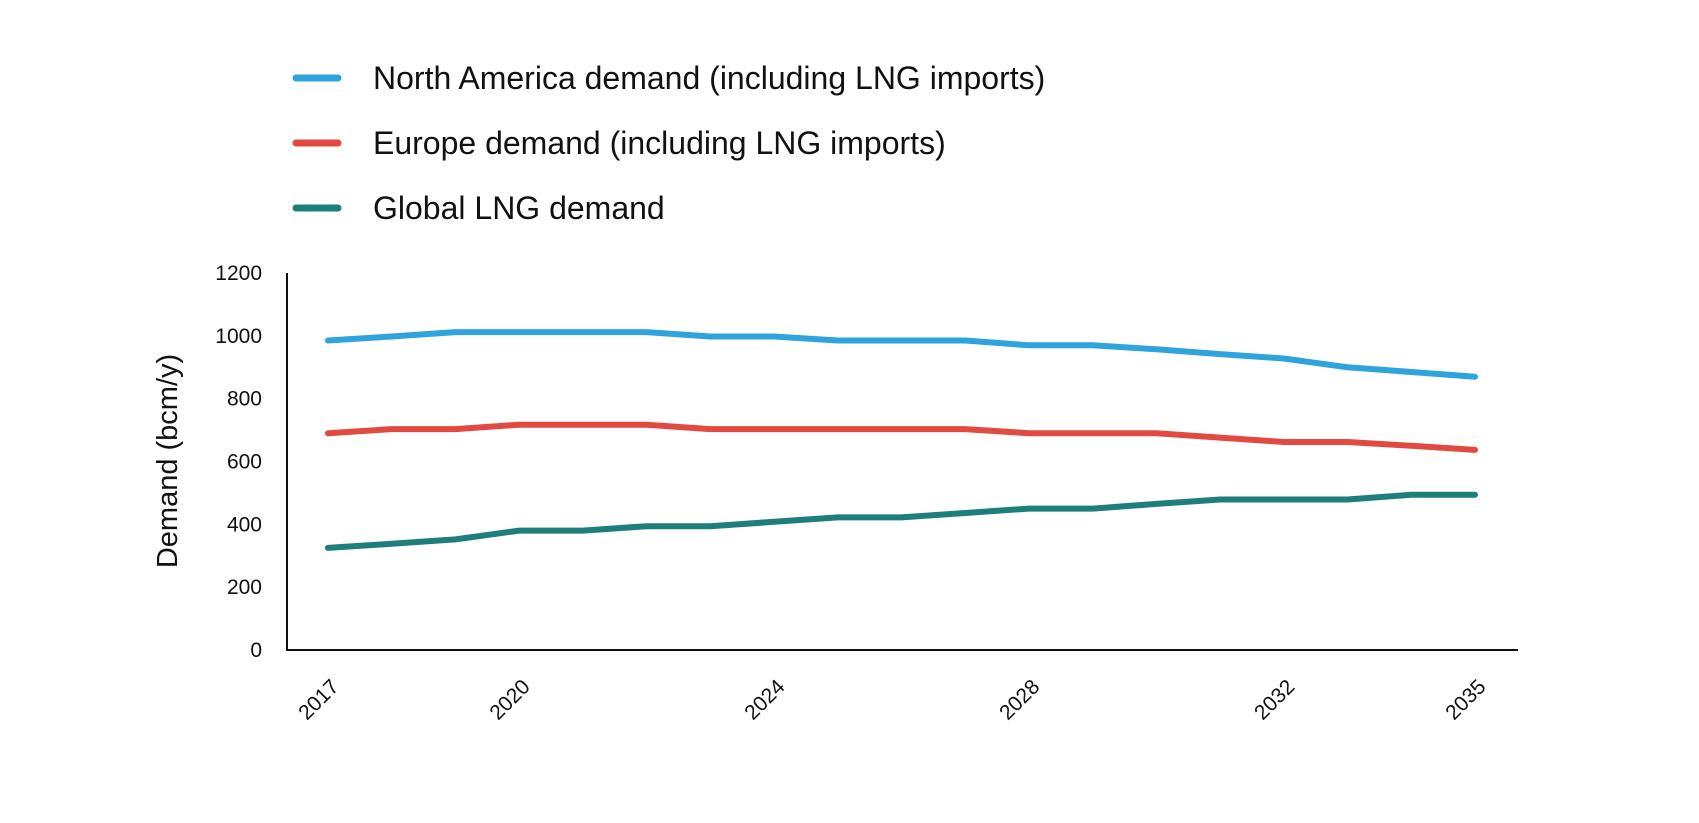 This screenshot has width=1699, height=823. What do you see at coordinates (765, 700) in the screenshot?
I see `x-tick-label: 2024` at bounding box center [765, 700].